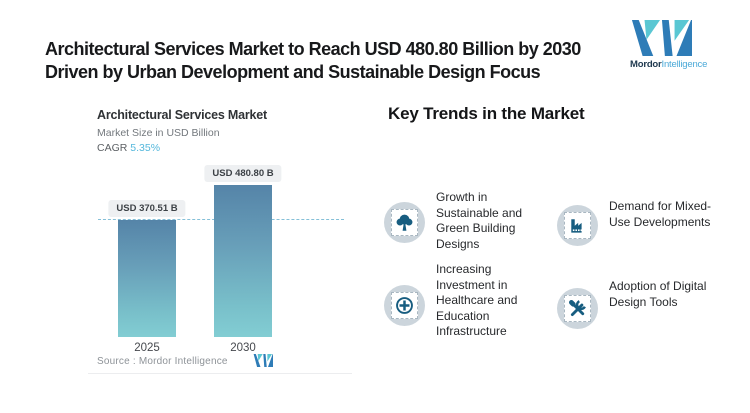 The width and height of the screenshot is (750, 413). What do you see at coordinates (646, 64) in the screenshot?
I see `brand-name-bold: Mordor` at bounding box center [646, 64].